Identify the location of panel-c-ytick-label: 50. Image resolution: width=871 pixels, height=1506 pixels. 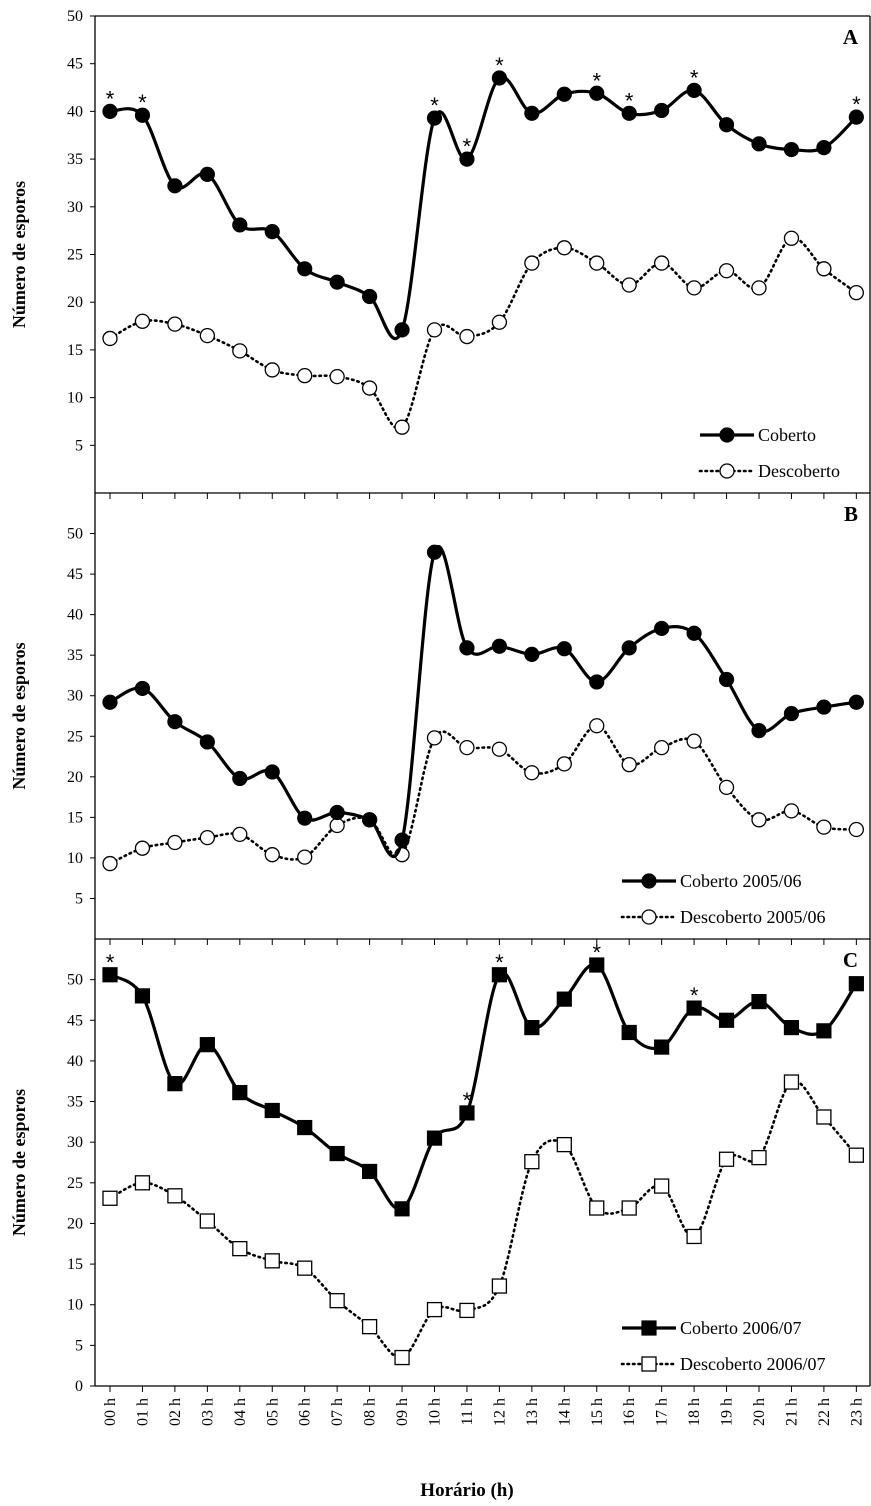
(75, 980).